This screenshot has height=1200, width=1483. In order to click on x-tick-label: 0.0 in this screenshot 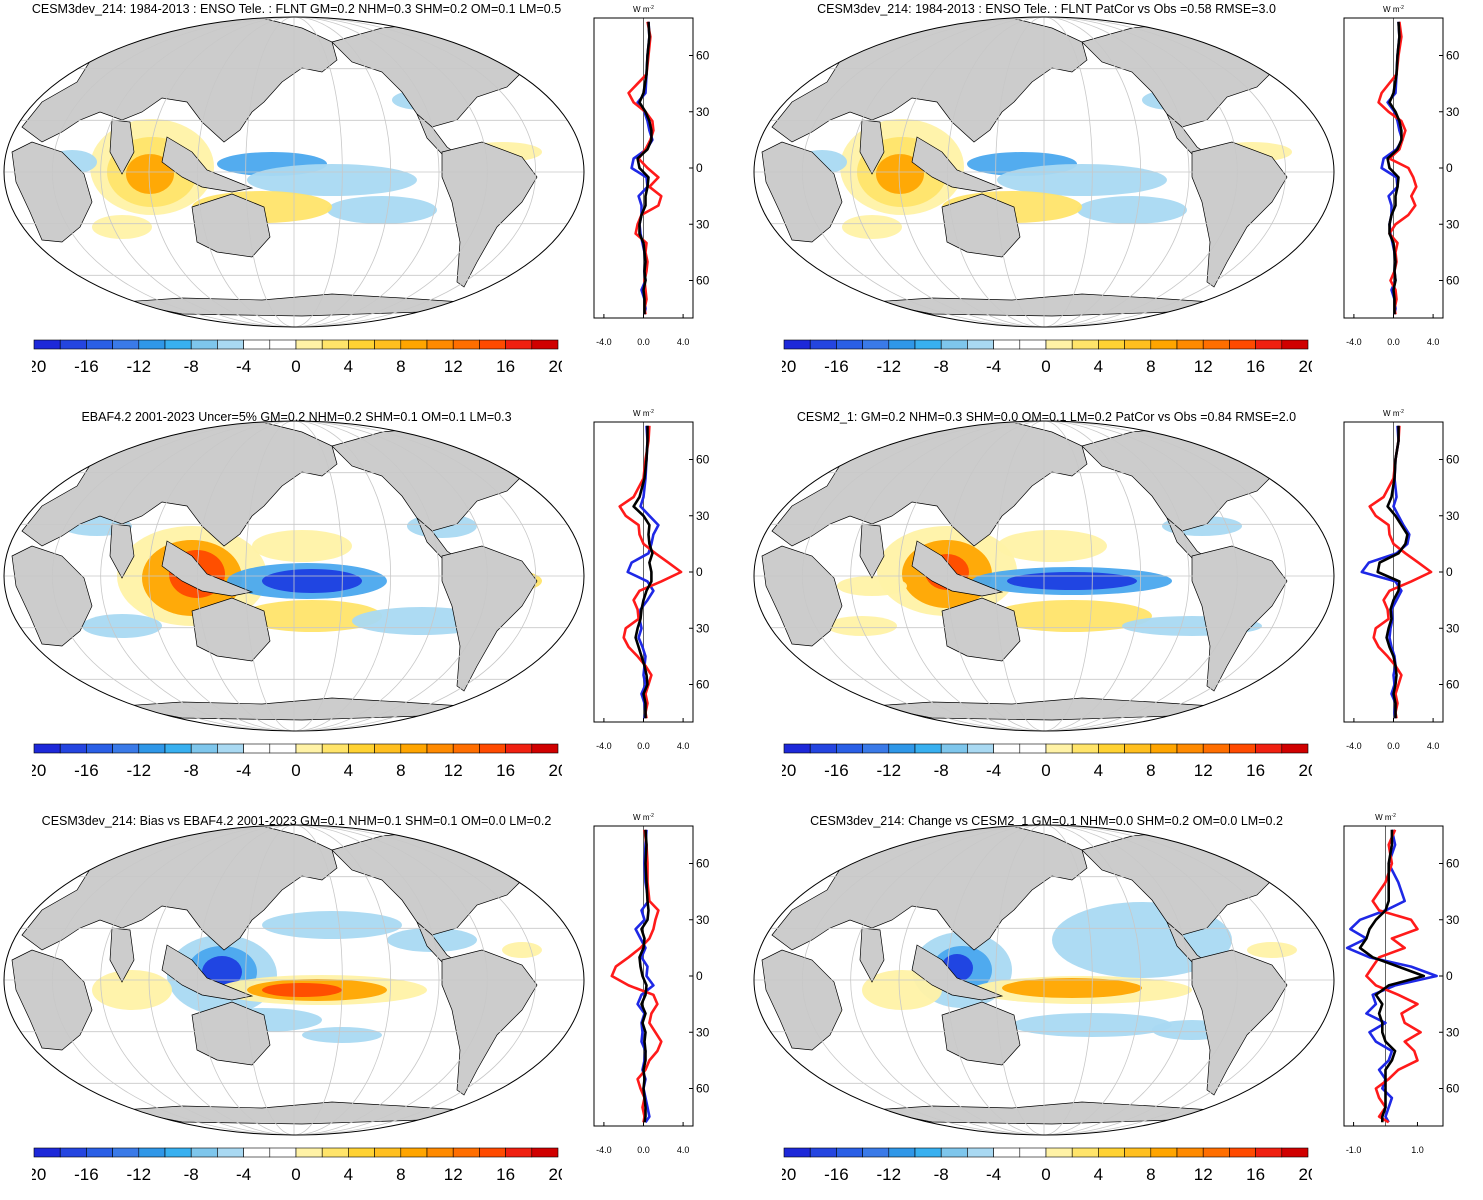, I will do `click(643, 1150)`.